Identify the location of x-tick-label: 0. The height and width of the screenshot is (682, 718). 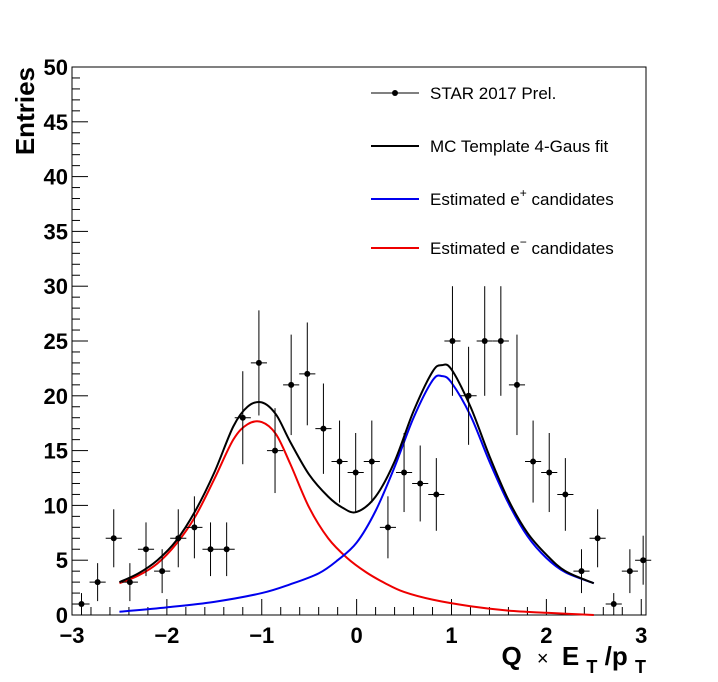
(357, 635).